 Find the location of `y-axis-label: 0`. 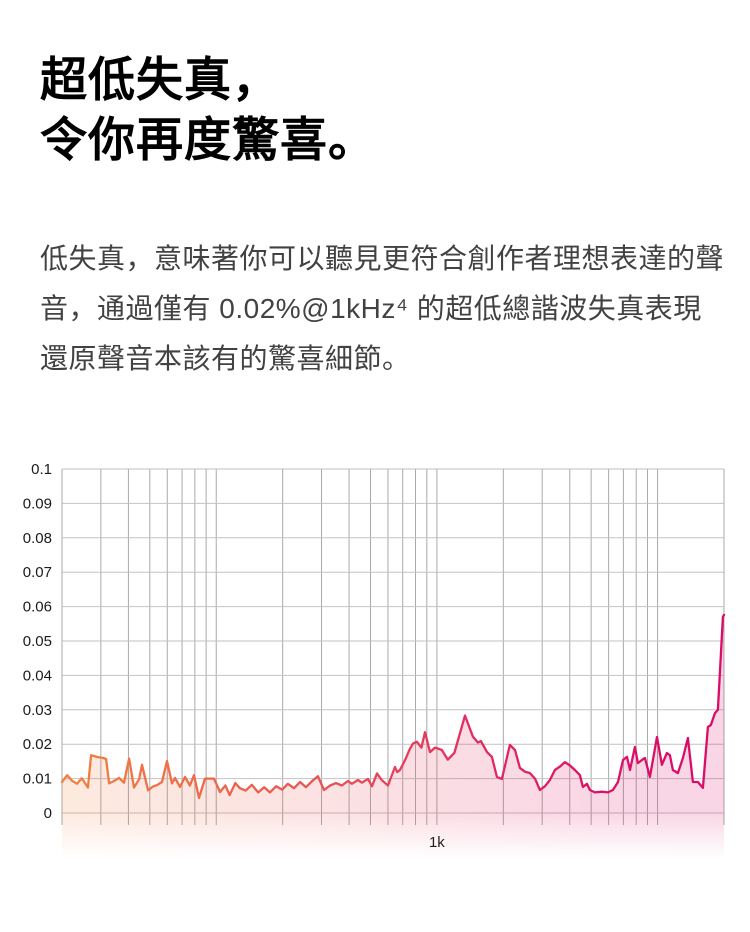

y-axis-label: 0 is located at coordinates (48, 813).